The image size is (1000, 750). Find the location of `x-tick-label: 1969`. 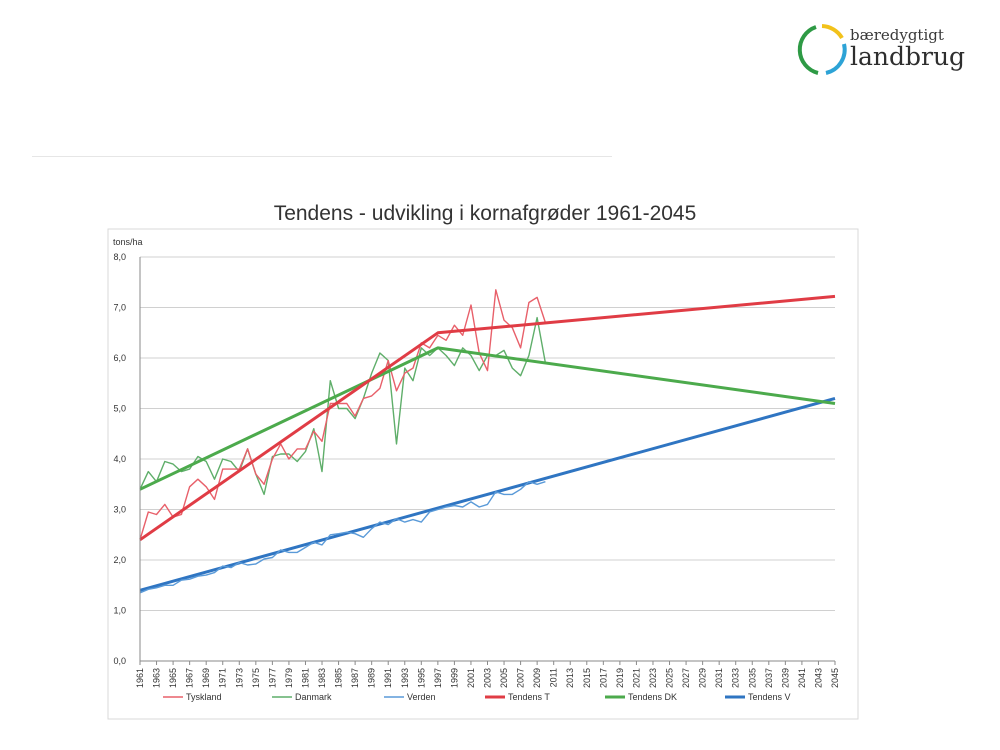

x-tick-label: 1969 is located at coordinates (206, 678).